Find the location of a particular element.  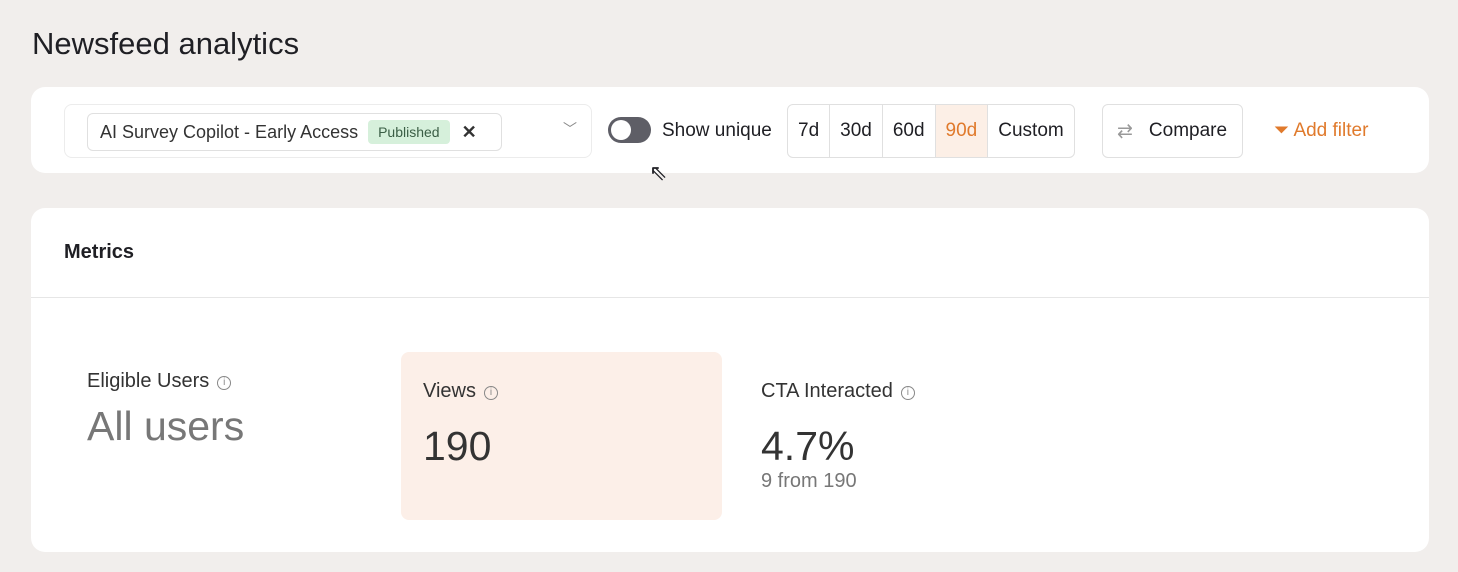

show-unique-toggle is located at coordinates (629, 130).